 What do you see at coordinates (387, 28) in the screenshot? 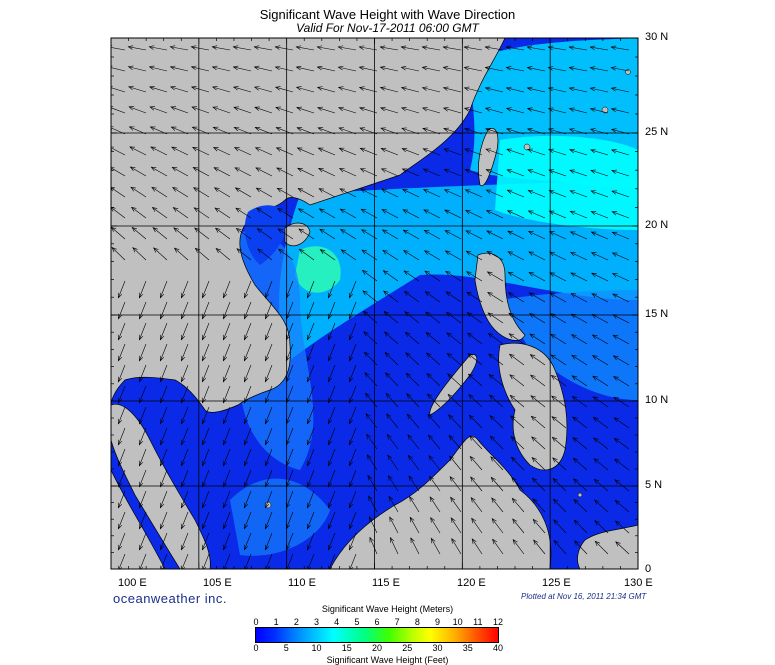
I see `chart-subtitle: Valid For Nov-17-2011 06:00 GMT` at bounding box center [387, 28].